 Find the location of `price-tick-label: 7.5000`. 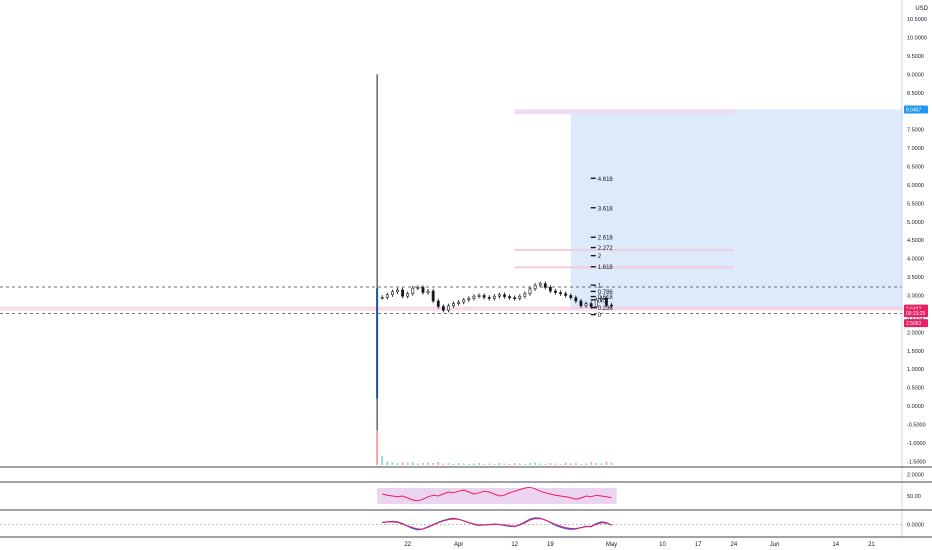

price-tick-label: 7.5000 is located at coordinates (915, 131).